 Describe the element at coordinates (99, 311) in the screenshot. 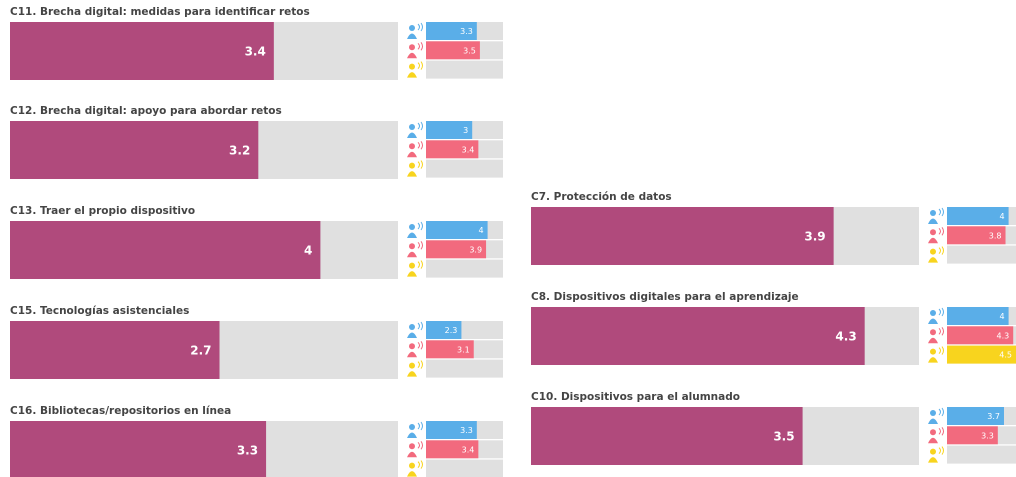

I see `panel-title: C15. Tecnologías asistenciales` at that location.